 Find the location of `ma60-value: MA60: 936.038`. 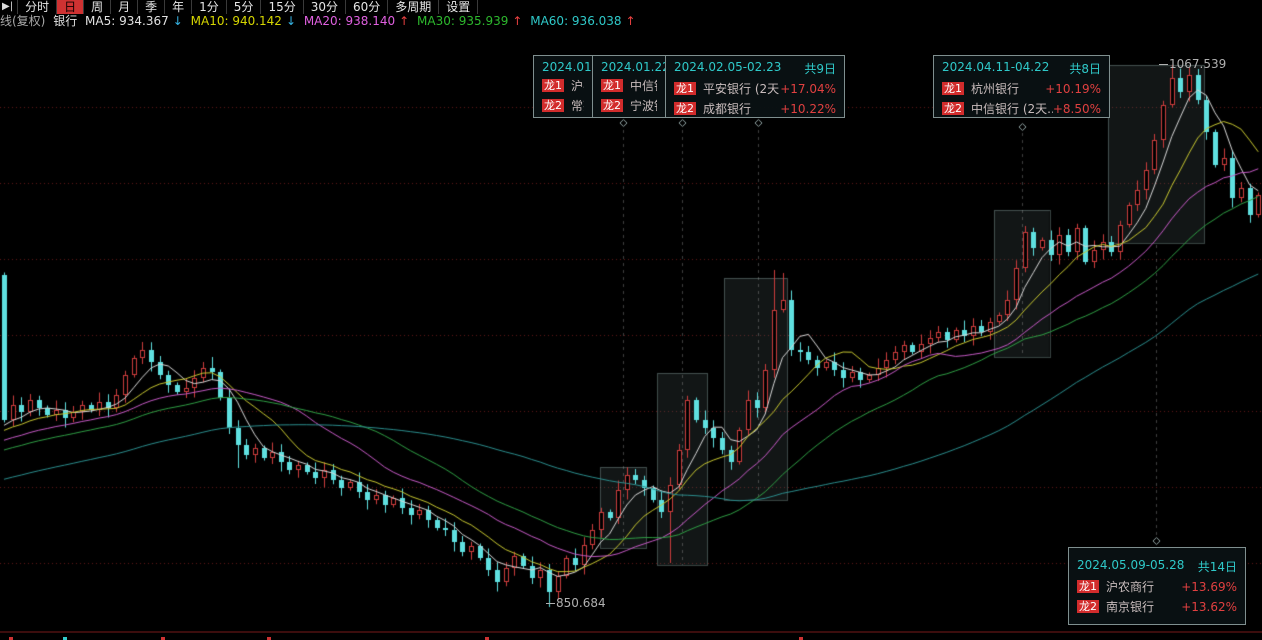

ma60-value: MA60: 936.038 is located at coordinates (576, 21).